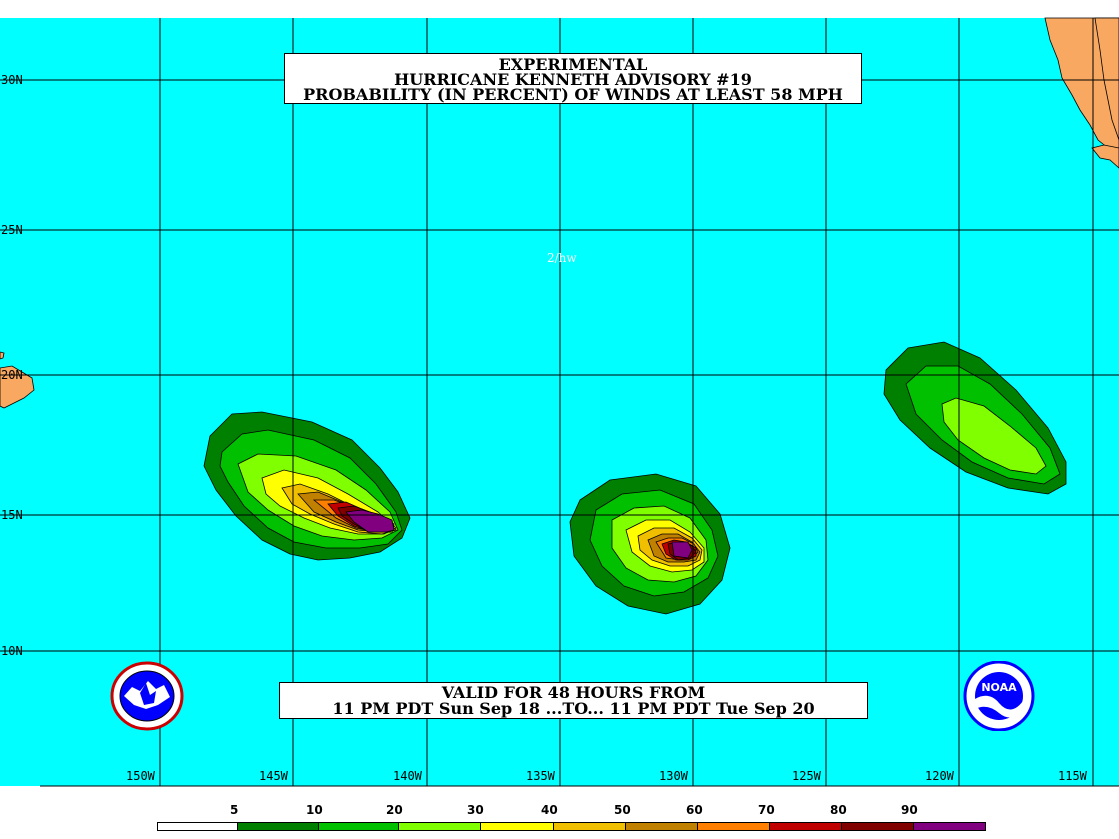  Describe the element at coordinates (999, 687) in the screenshot. I see `noaa-logo-text: NOAA` at that location.